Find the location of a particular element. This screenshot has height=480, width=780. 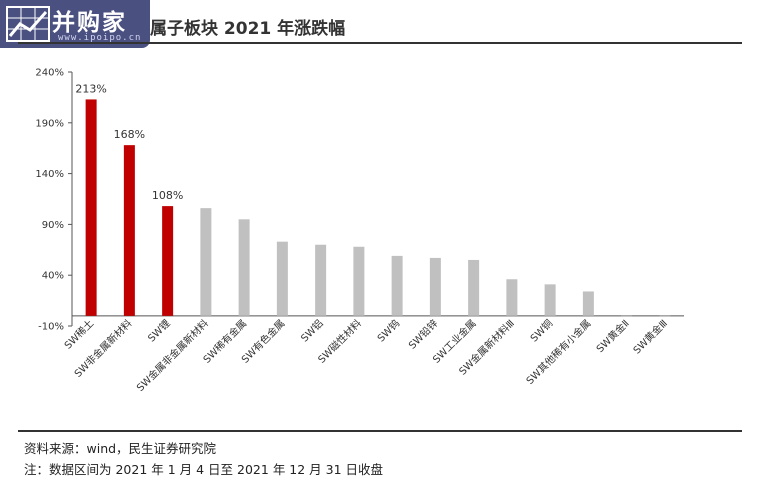

x-tick-label: SW铜 is located at coordinates (541, 330).